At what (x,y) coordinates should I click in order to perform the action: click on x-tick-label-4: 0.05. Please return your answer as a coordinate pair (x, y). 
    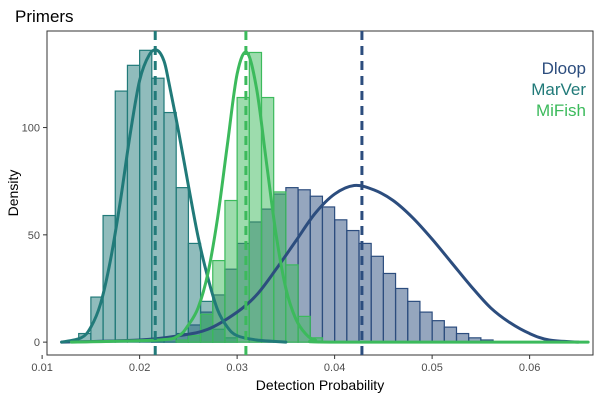
    Looking at the image, I should click on (431, 368).